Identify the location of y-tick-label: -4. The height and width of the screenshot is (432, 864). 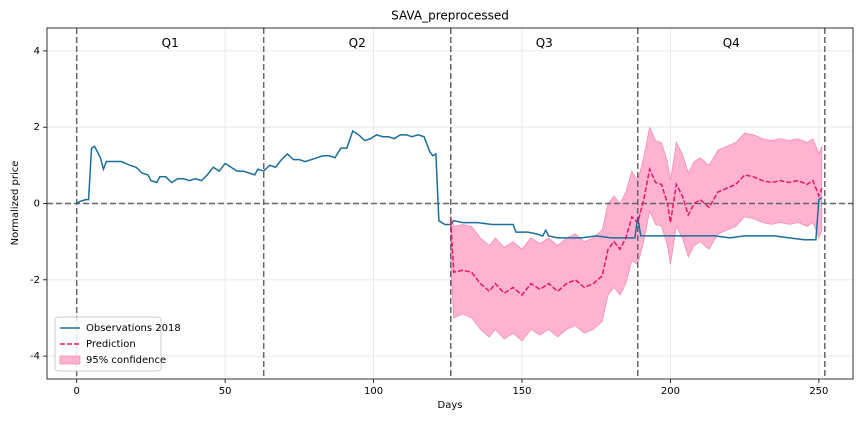
(35, 356).